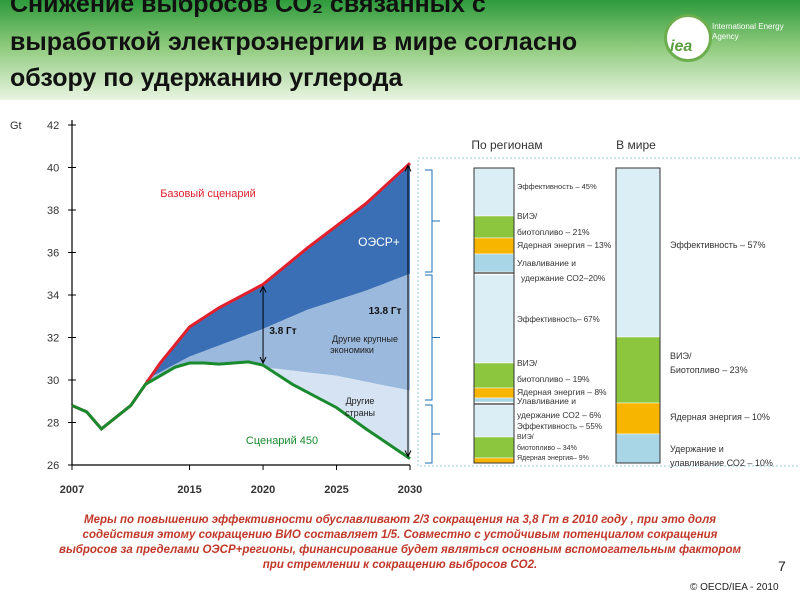 The height and width of the screenshot is (600, 800). Describe the element at coordinates (248, 9) in the screenshot. I see `page-title-line-1: Снижение выбросов СО₂ связанных с` at that location.